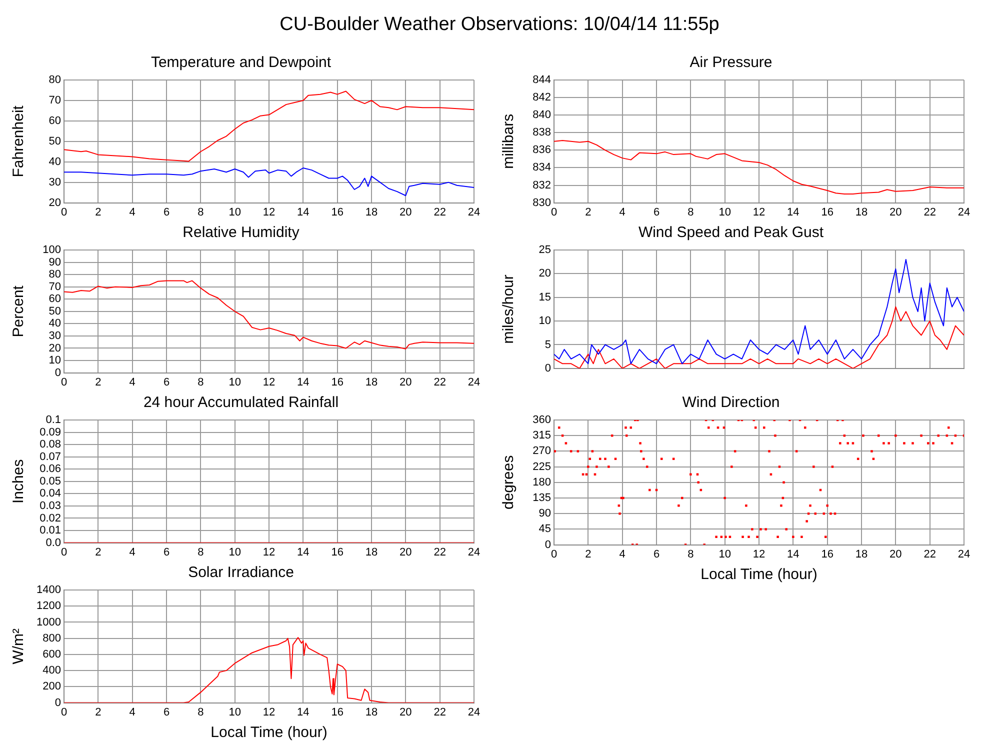 This screenshot has height=744, width=999. I want to click on x-axis-title: Local Time (hour), so click(759, 575).